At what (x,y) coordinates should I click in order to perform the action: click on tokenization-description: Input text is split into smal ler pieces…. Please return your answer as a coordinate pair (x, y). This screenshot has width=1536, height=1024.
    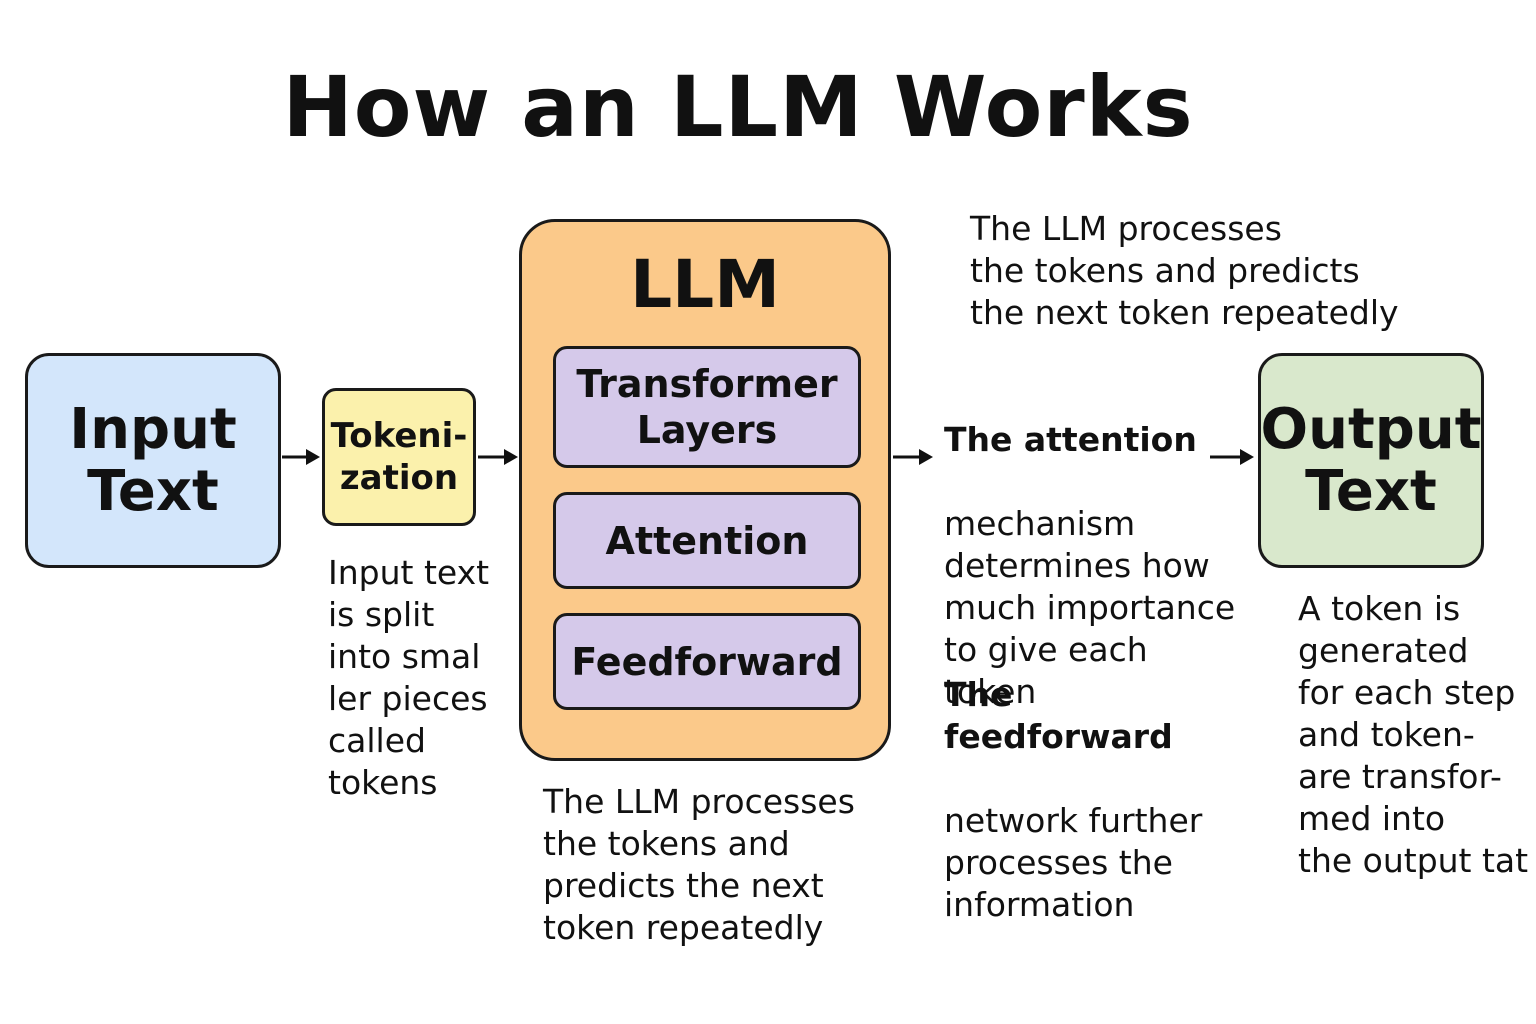
    Looking at the image, I should click on (409, 677).